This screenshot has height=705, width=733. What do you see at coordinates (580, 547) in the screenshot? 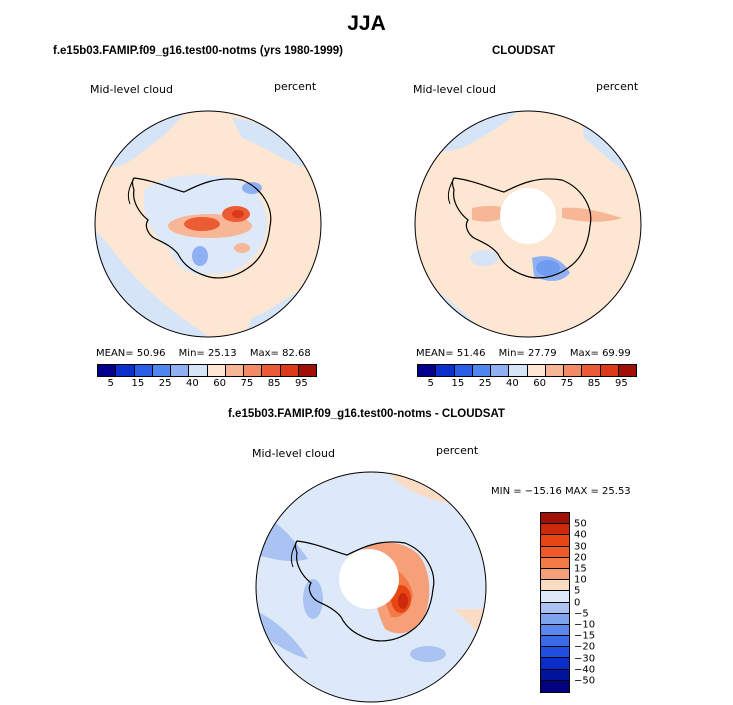
I see `diff-colorbar-tick-label: 30` at bounding box center [580, 547].